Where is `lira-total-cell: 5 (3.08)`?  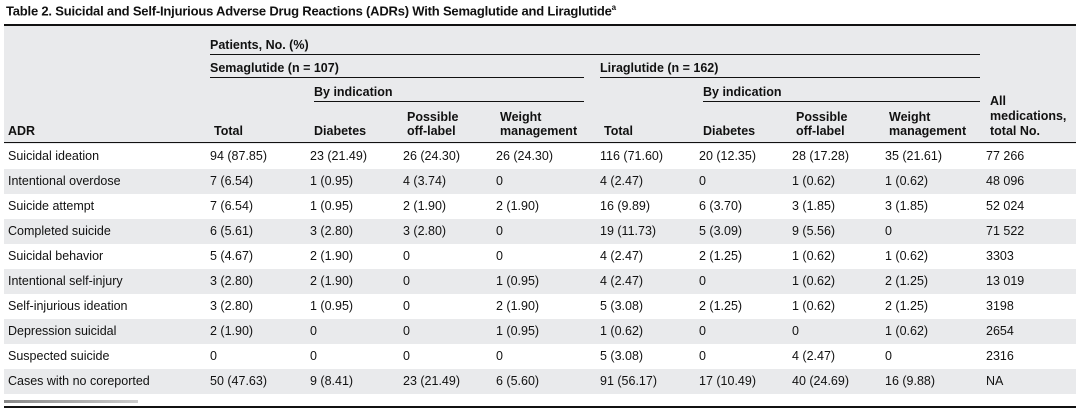
lira-total-cell: 5 (3.08) is located at coordinates (622, 306).